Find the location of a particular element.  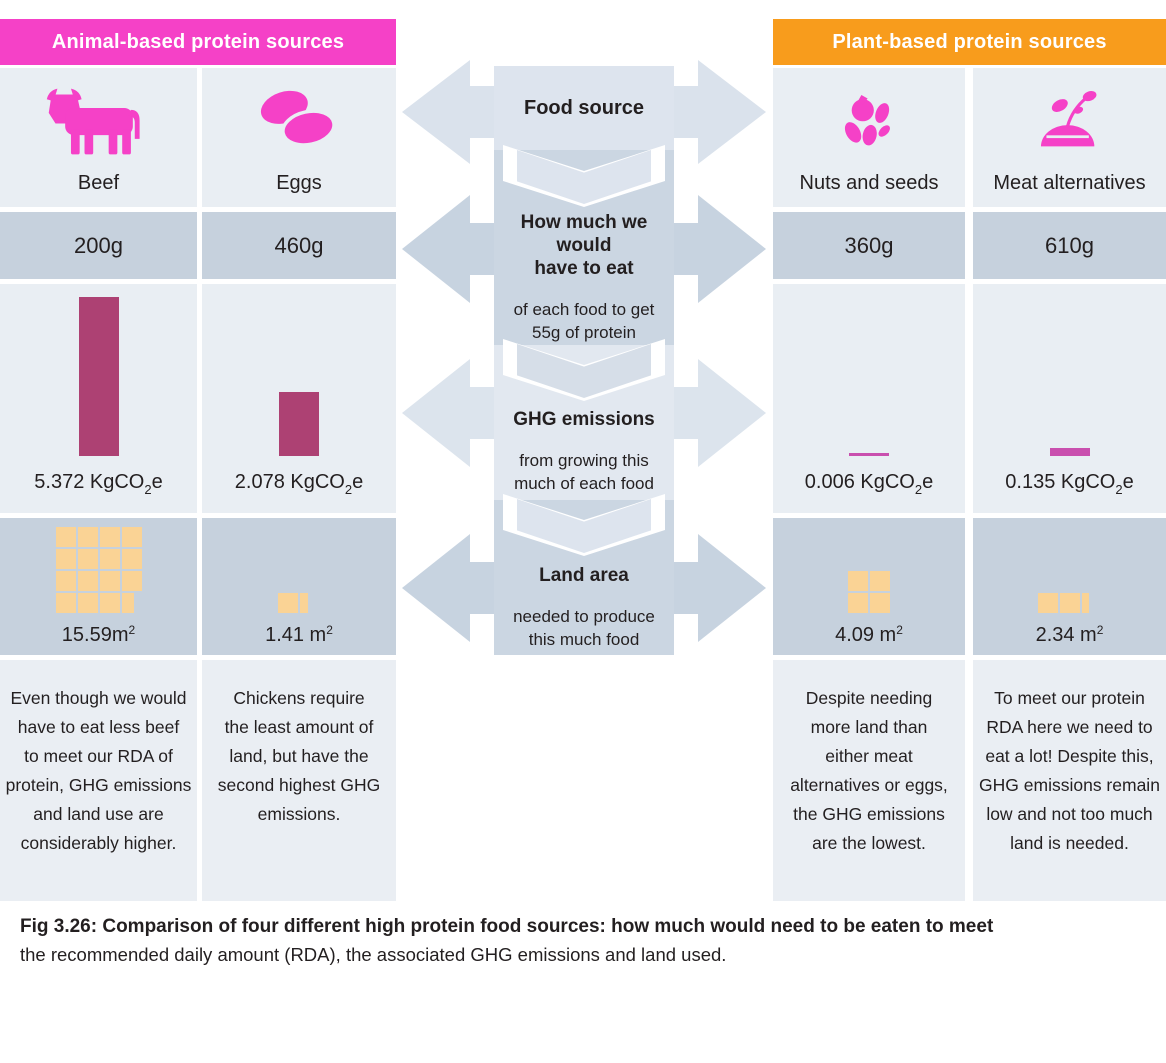

amount-value: 610g is located at coordinates (1069, 245).